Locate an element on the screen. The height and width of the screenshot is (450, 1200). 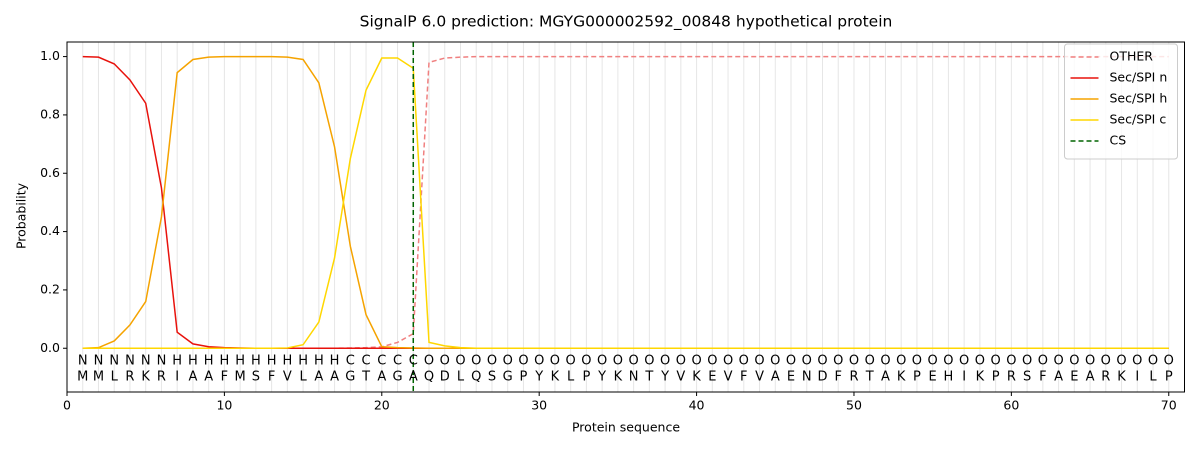
legend-label: OTHER is located at coordinates (1132, 56).